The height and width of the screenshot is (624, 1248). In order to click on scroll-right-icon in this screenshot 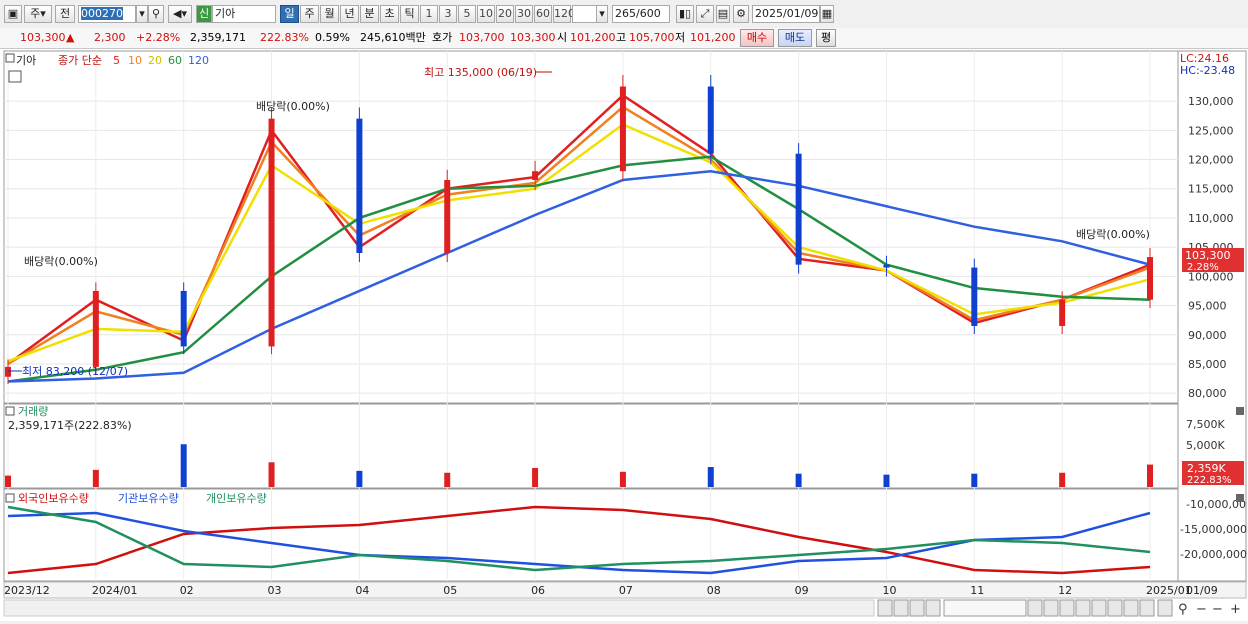, I will do `click(885, 608)`.